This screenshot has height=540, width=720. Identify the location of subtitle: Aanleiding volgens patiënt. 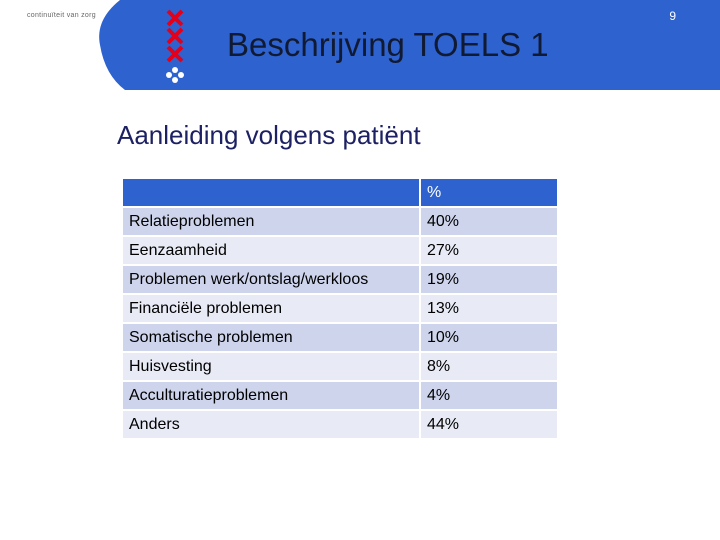
(269, 135).